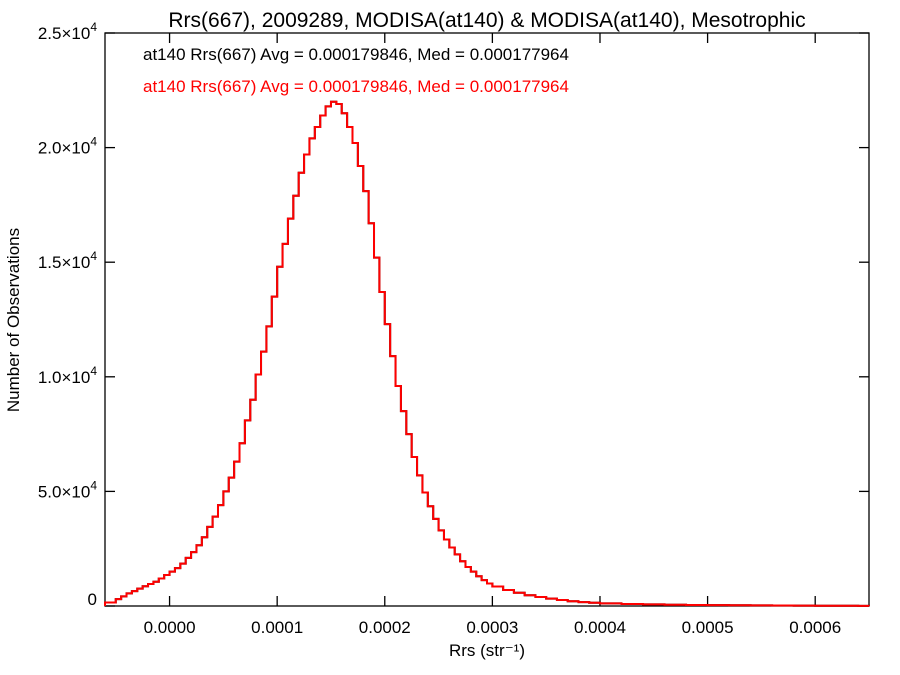  What do you see at coordinates (815, 627) in the screenshot?
I see `x-tick-label: 0.0006` at bounding box center [815, 627].